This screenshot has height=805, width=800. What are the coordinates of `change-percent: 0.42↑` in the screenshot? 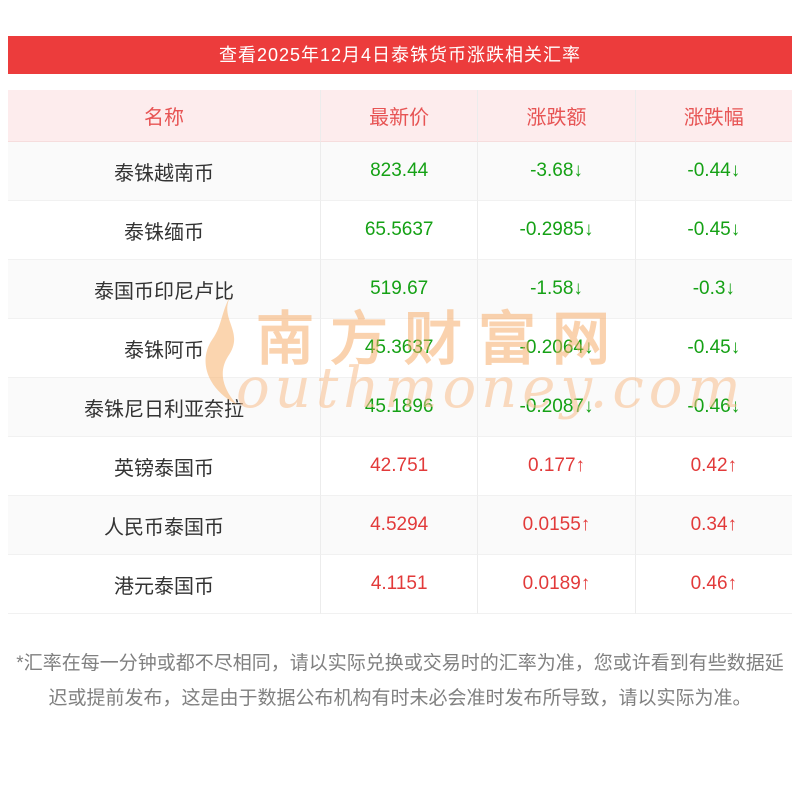 It's located at (713, 466).